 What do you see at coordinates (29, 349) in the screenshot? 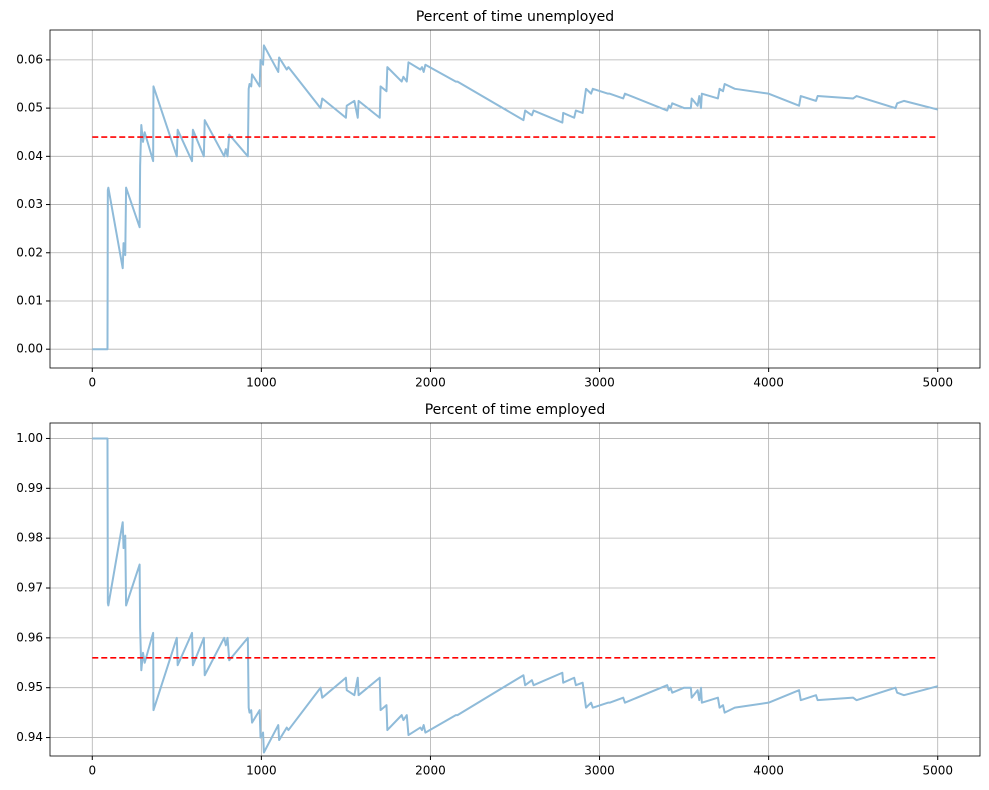
I see `y-tick-label: 0.00` at bounding box center [29, 349].